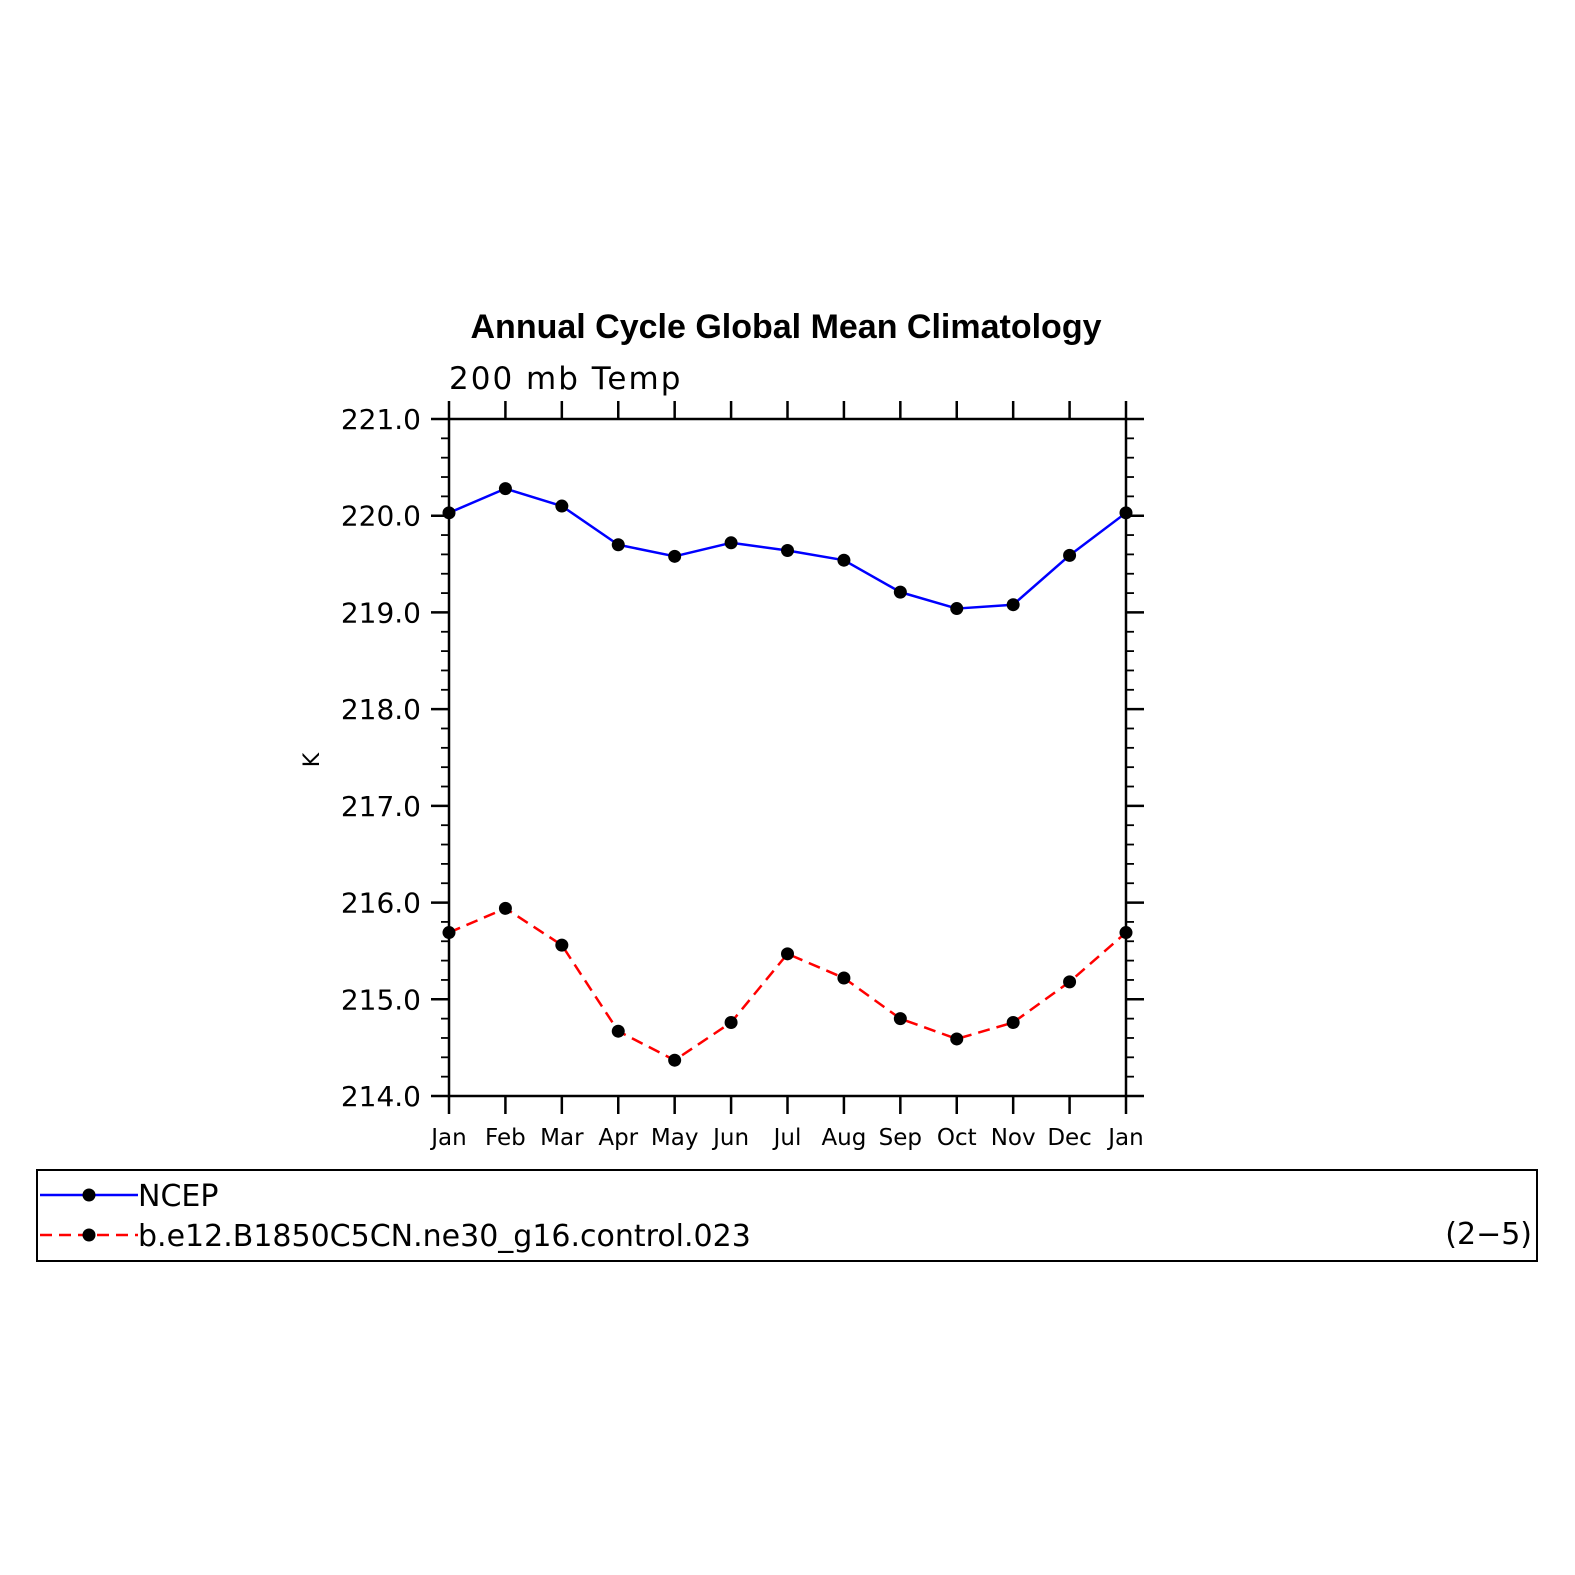 This screenshot has height=1575, width=1575. What do you see at coordinates (957, 1138) in the screenshot?
I see `x-tick-label: Oct` at bounding box center [957, 1138].